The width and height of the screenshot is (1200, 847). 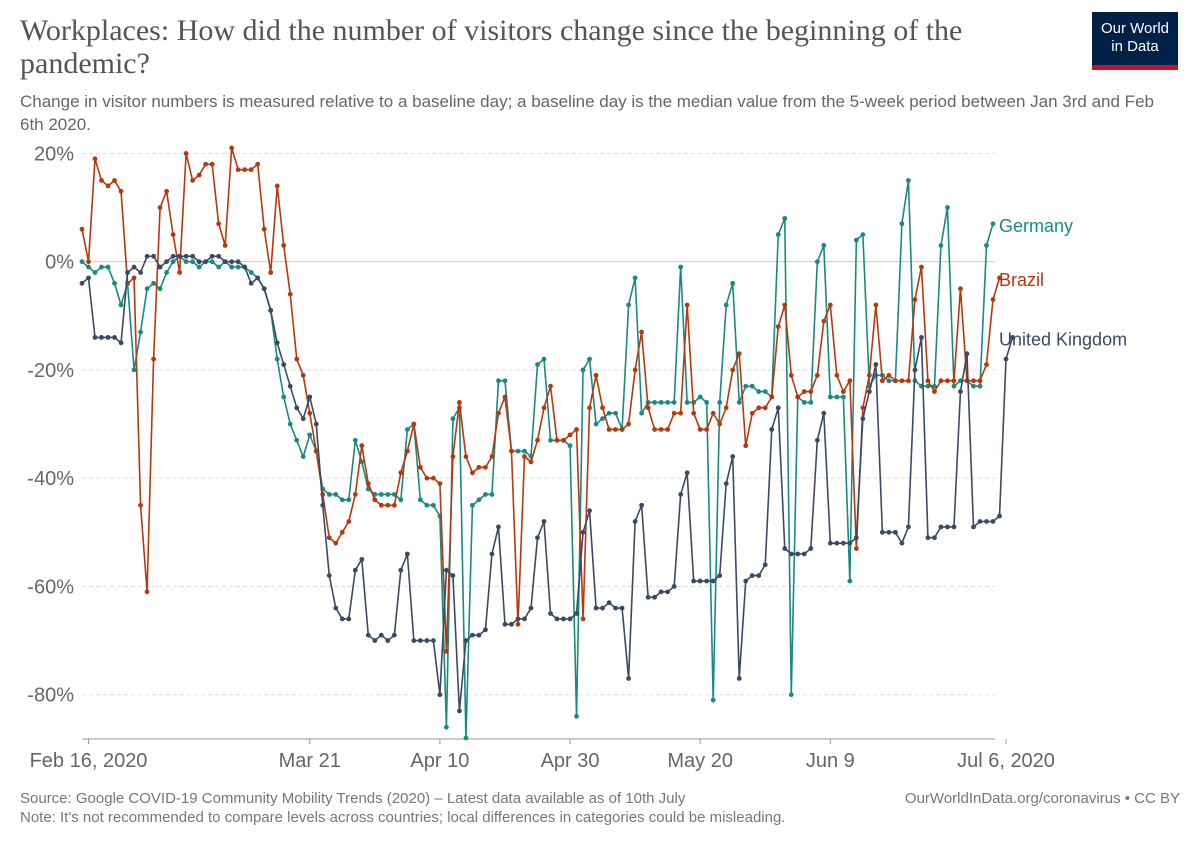 I want to click on series-label: Brazil, so click(x=1021, y=280).